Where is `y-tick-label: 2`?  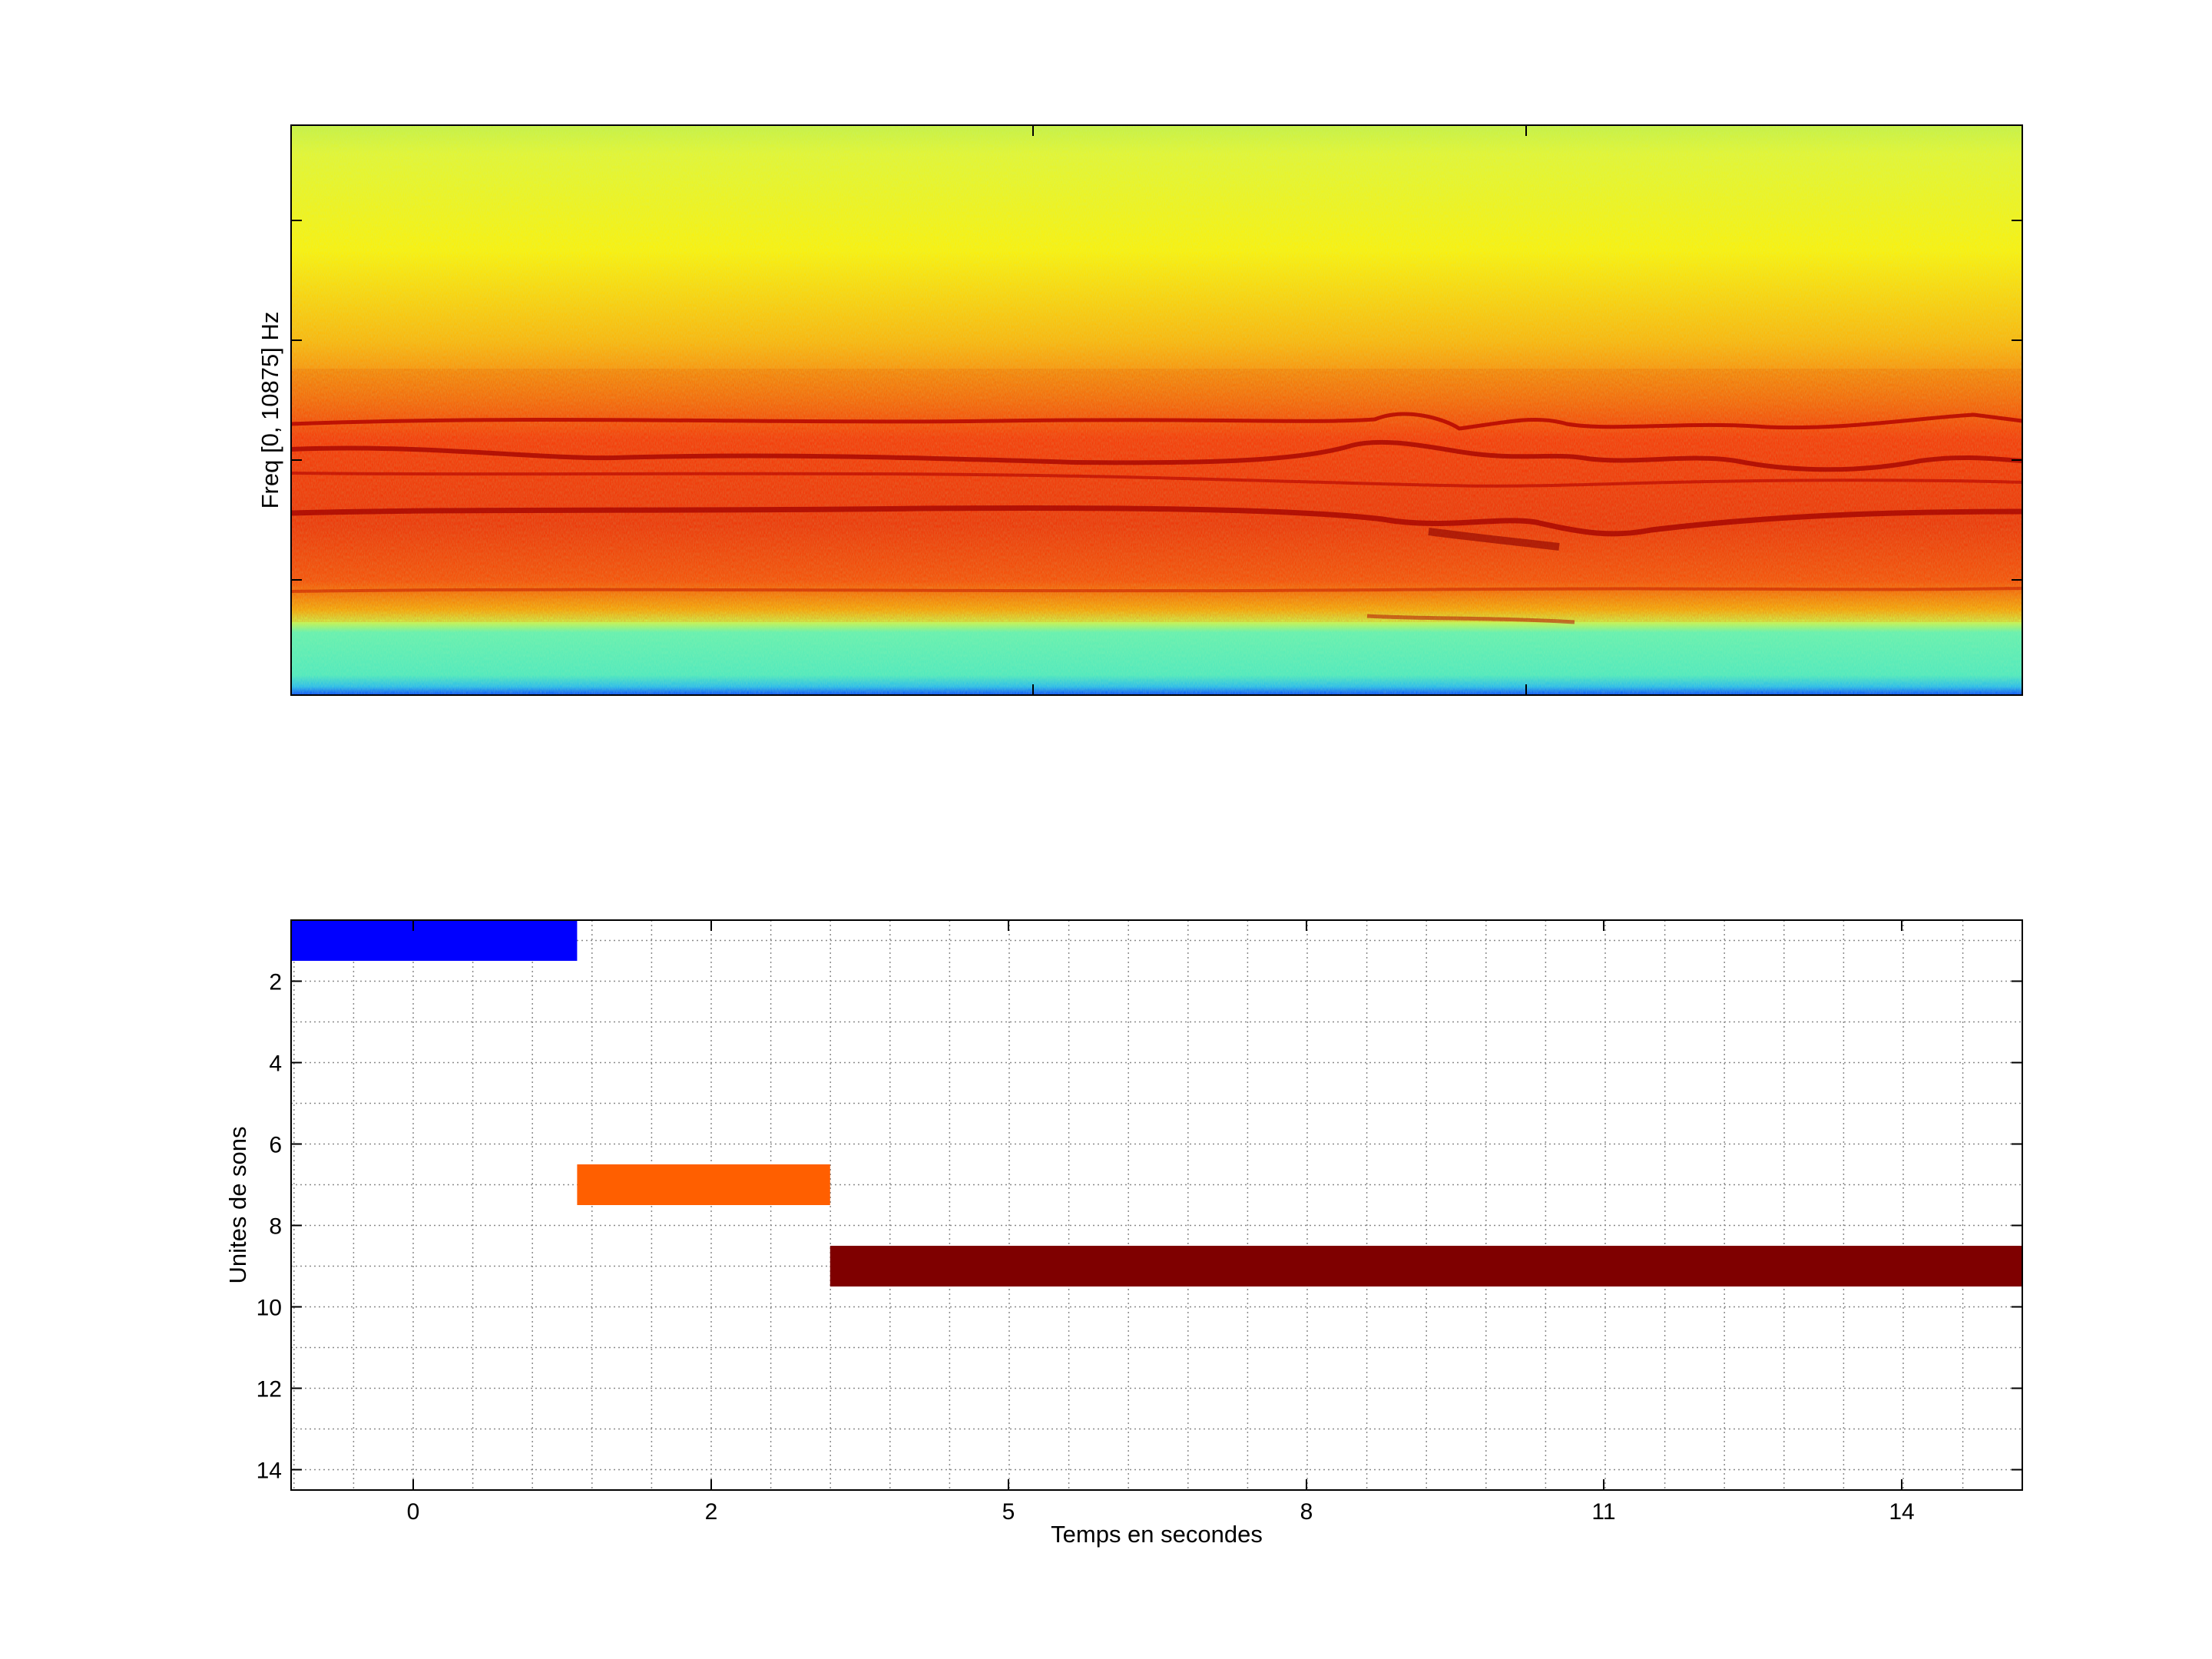
y-tick-label: 2 is located at coordinates (275, 983).